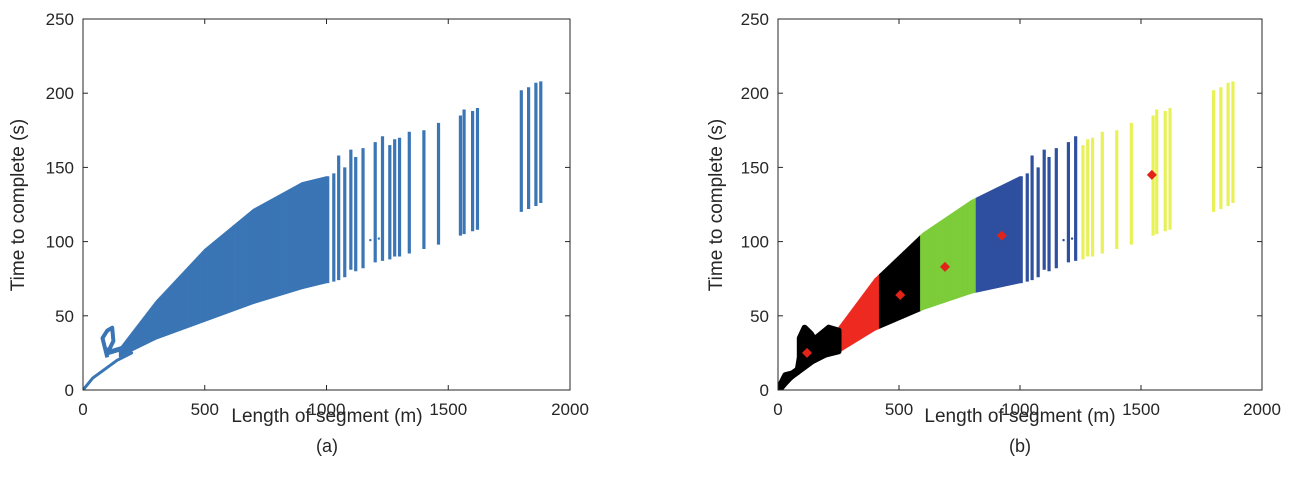  What do you see at coordinates (570, 409) in the screenshot?
I see `x-tick-label-a: 2000` at bounding box center [570, 409].